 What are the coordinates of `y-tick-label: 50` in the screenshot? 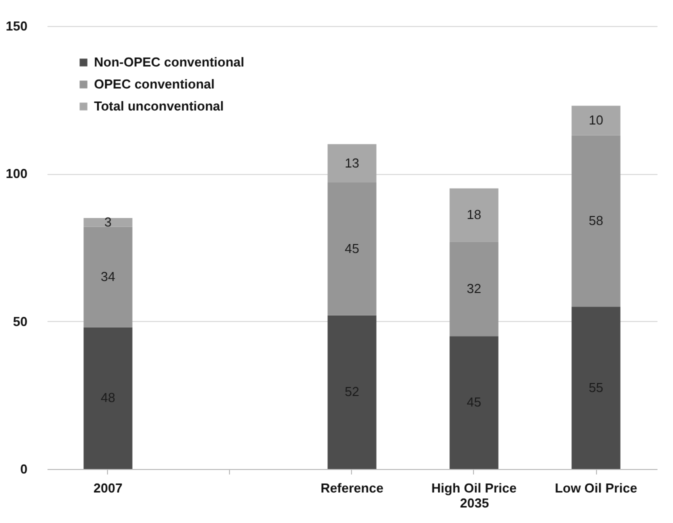 It's located at (20, 321).